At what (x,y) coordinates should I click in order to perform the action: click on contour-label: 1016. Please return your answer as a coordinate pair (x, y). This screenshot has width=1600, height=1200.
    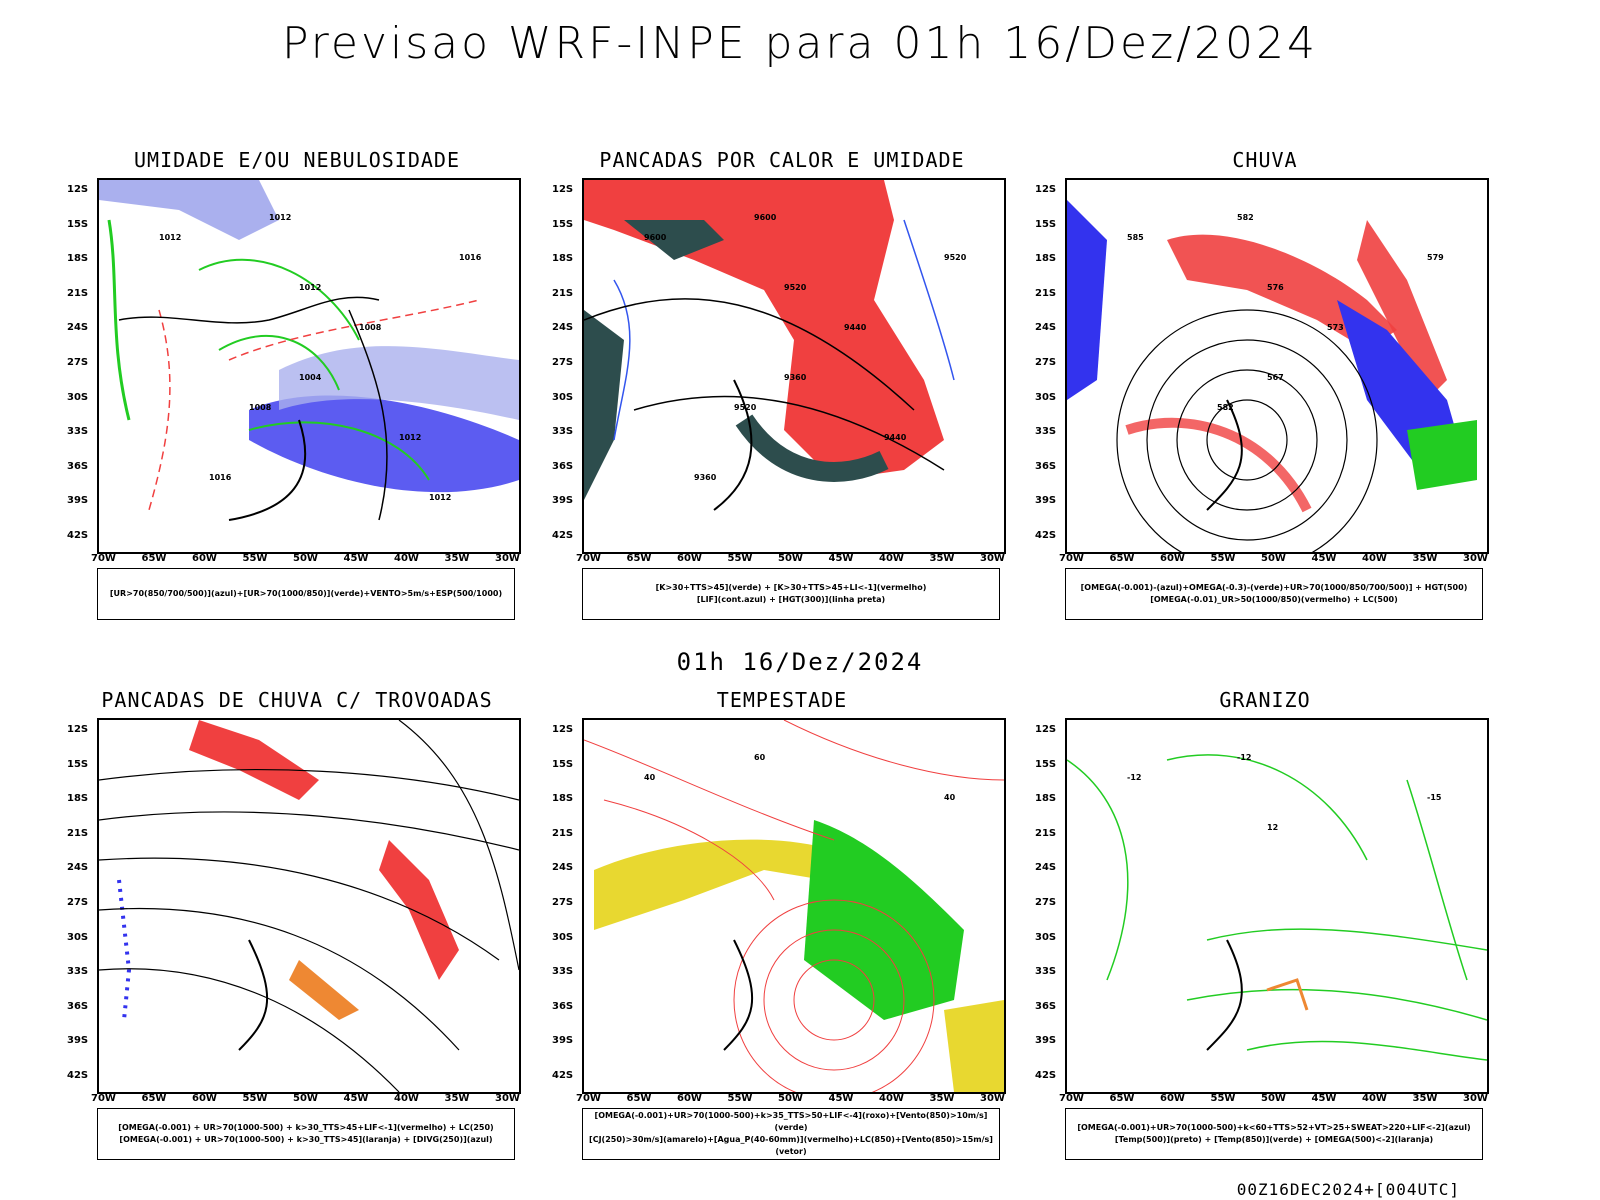
    Looking at the image, I should click on (220, 477).